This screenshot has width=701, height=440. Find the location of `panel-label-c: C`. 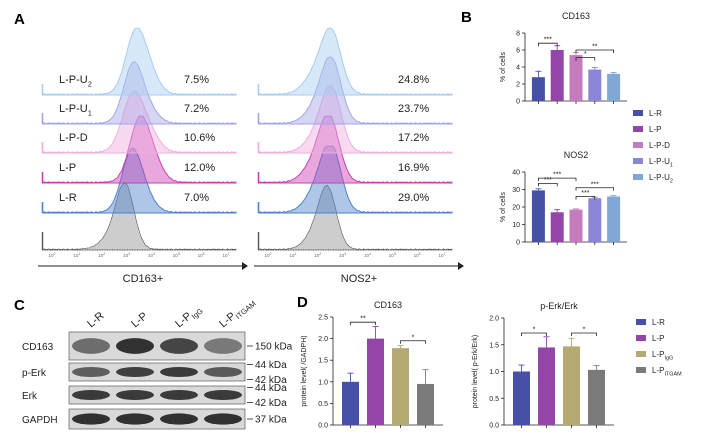

panel-label-c: C is located at coordinates (19, 305).